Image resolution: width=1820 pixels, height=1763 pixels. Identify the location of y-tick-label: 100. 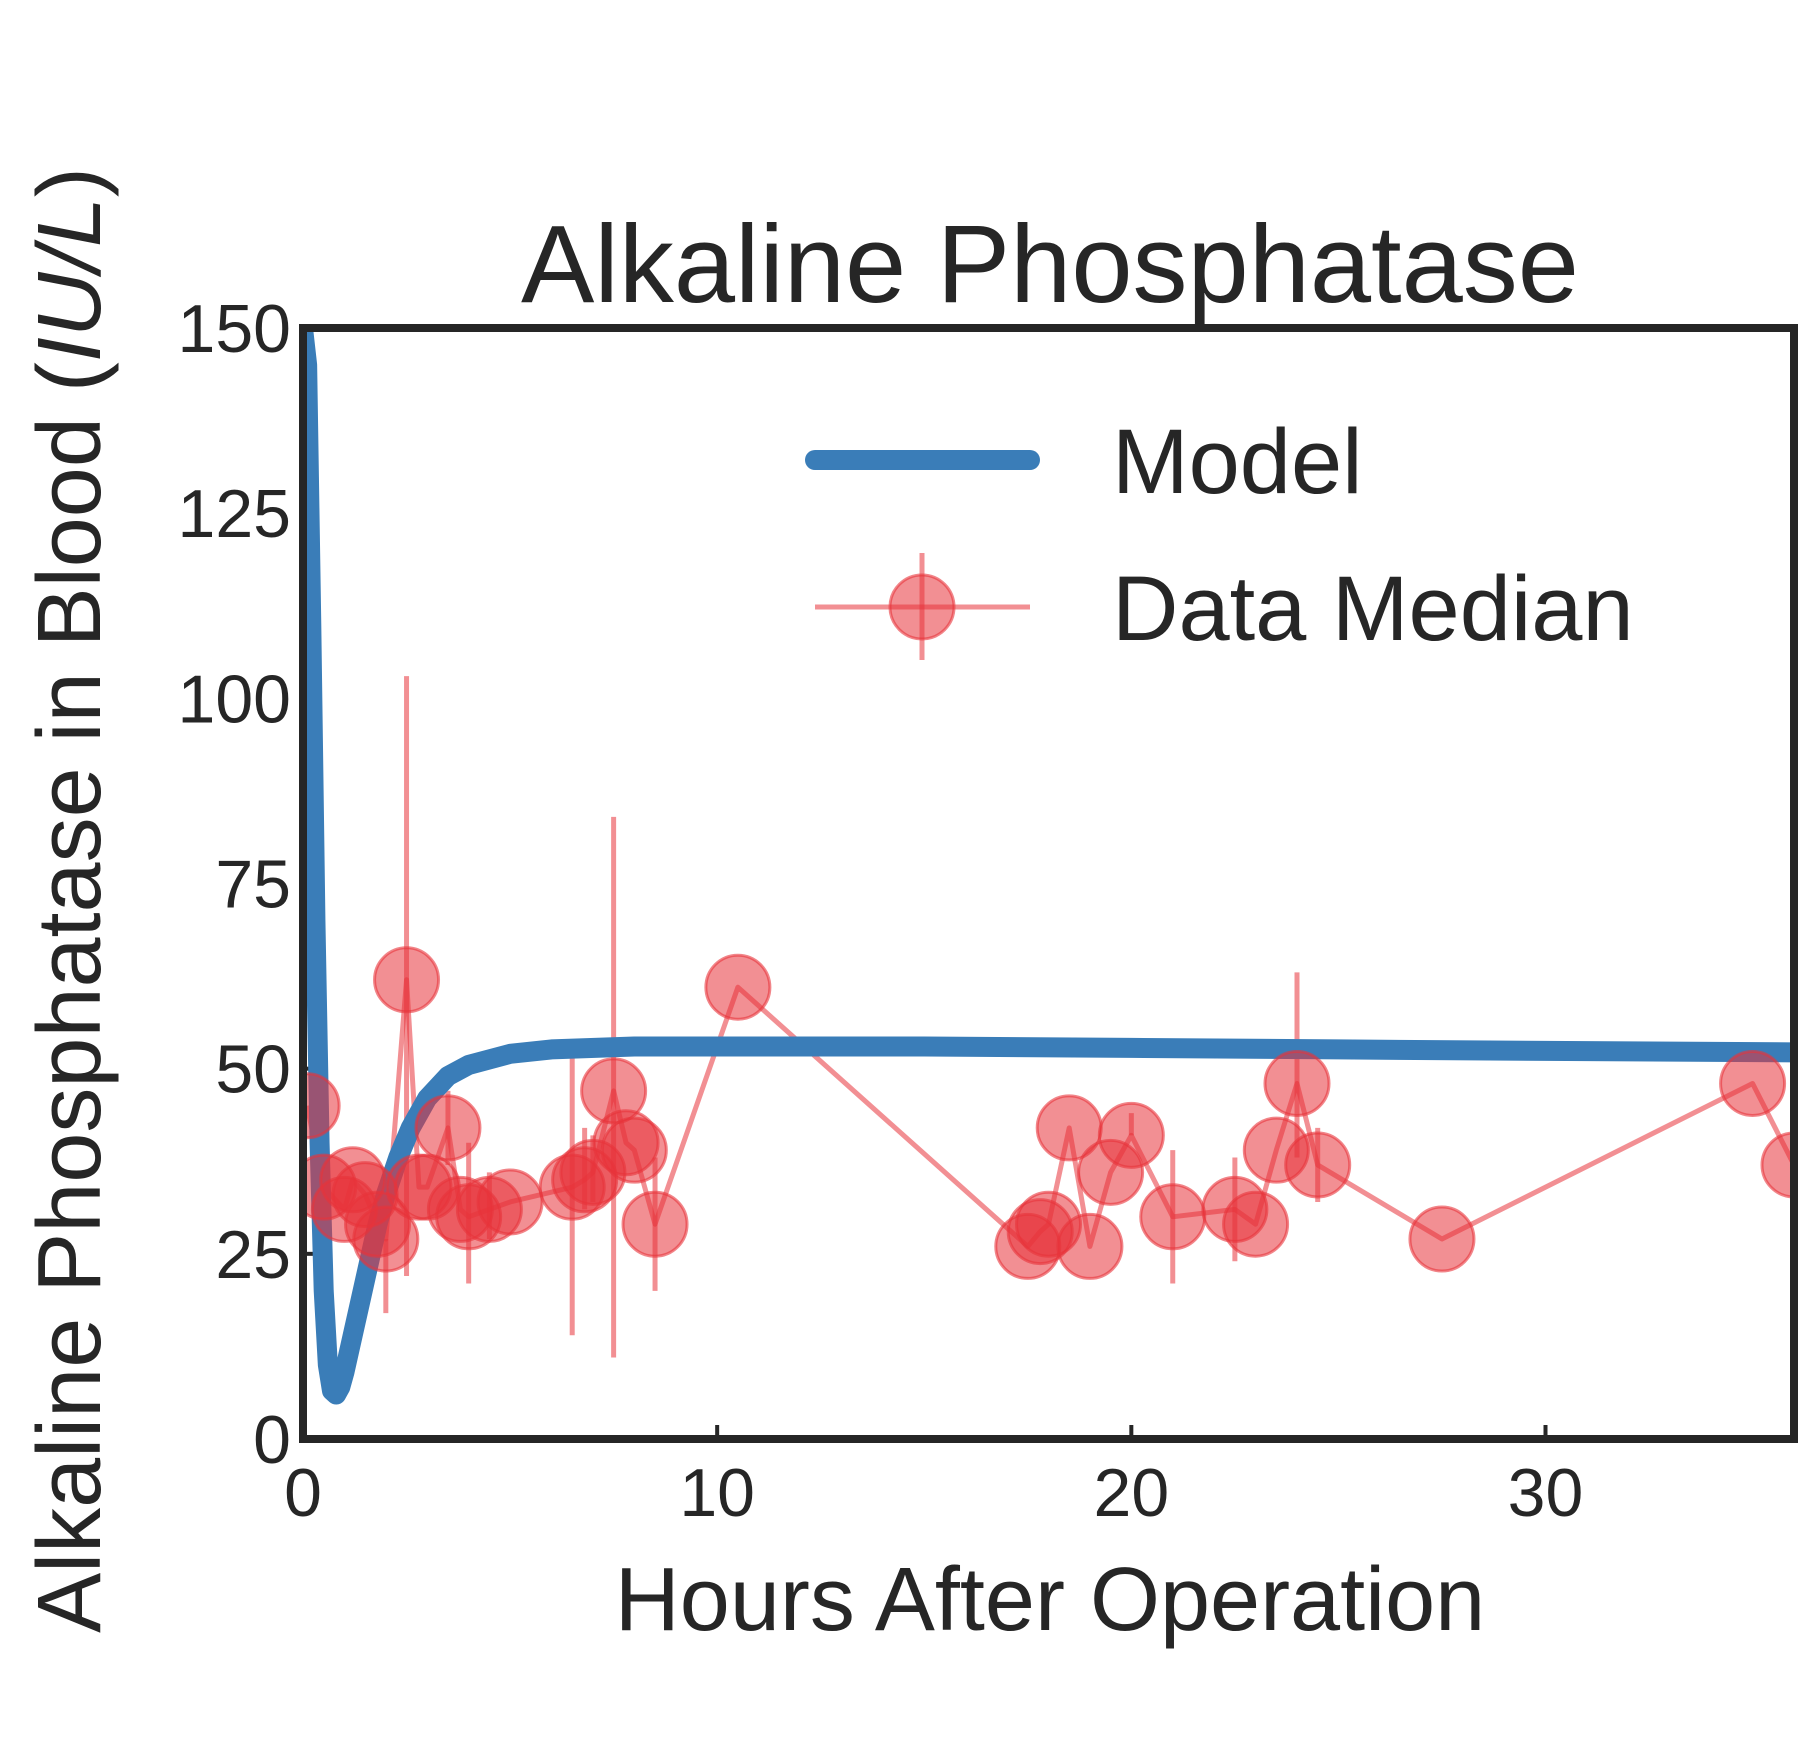
(234, 699).